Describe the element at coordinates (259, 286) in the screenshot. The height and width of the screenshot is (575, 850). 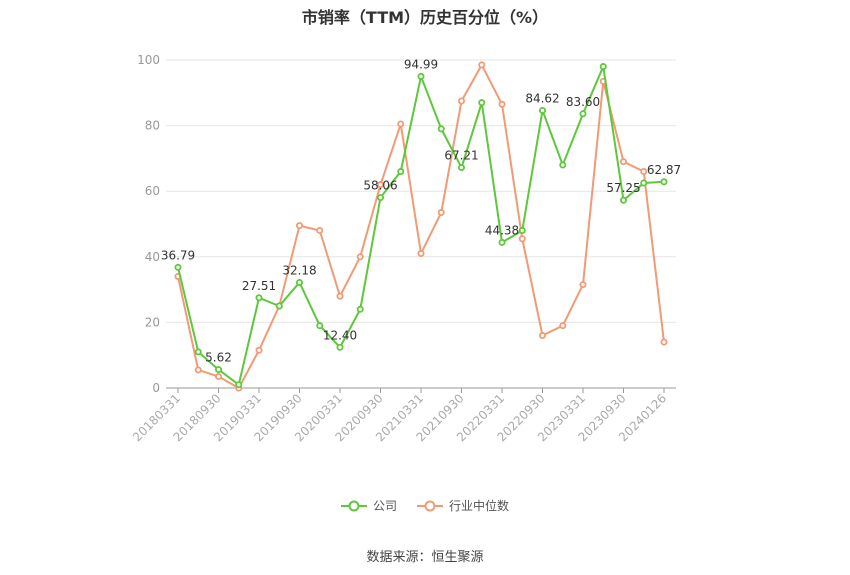
I see `data-label: 27.51` at that location.